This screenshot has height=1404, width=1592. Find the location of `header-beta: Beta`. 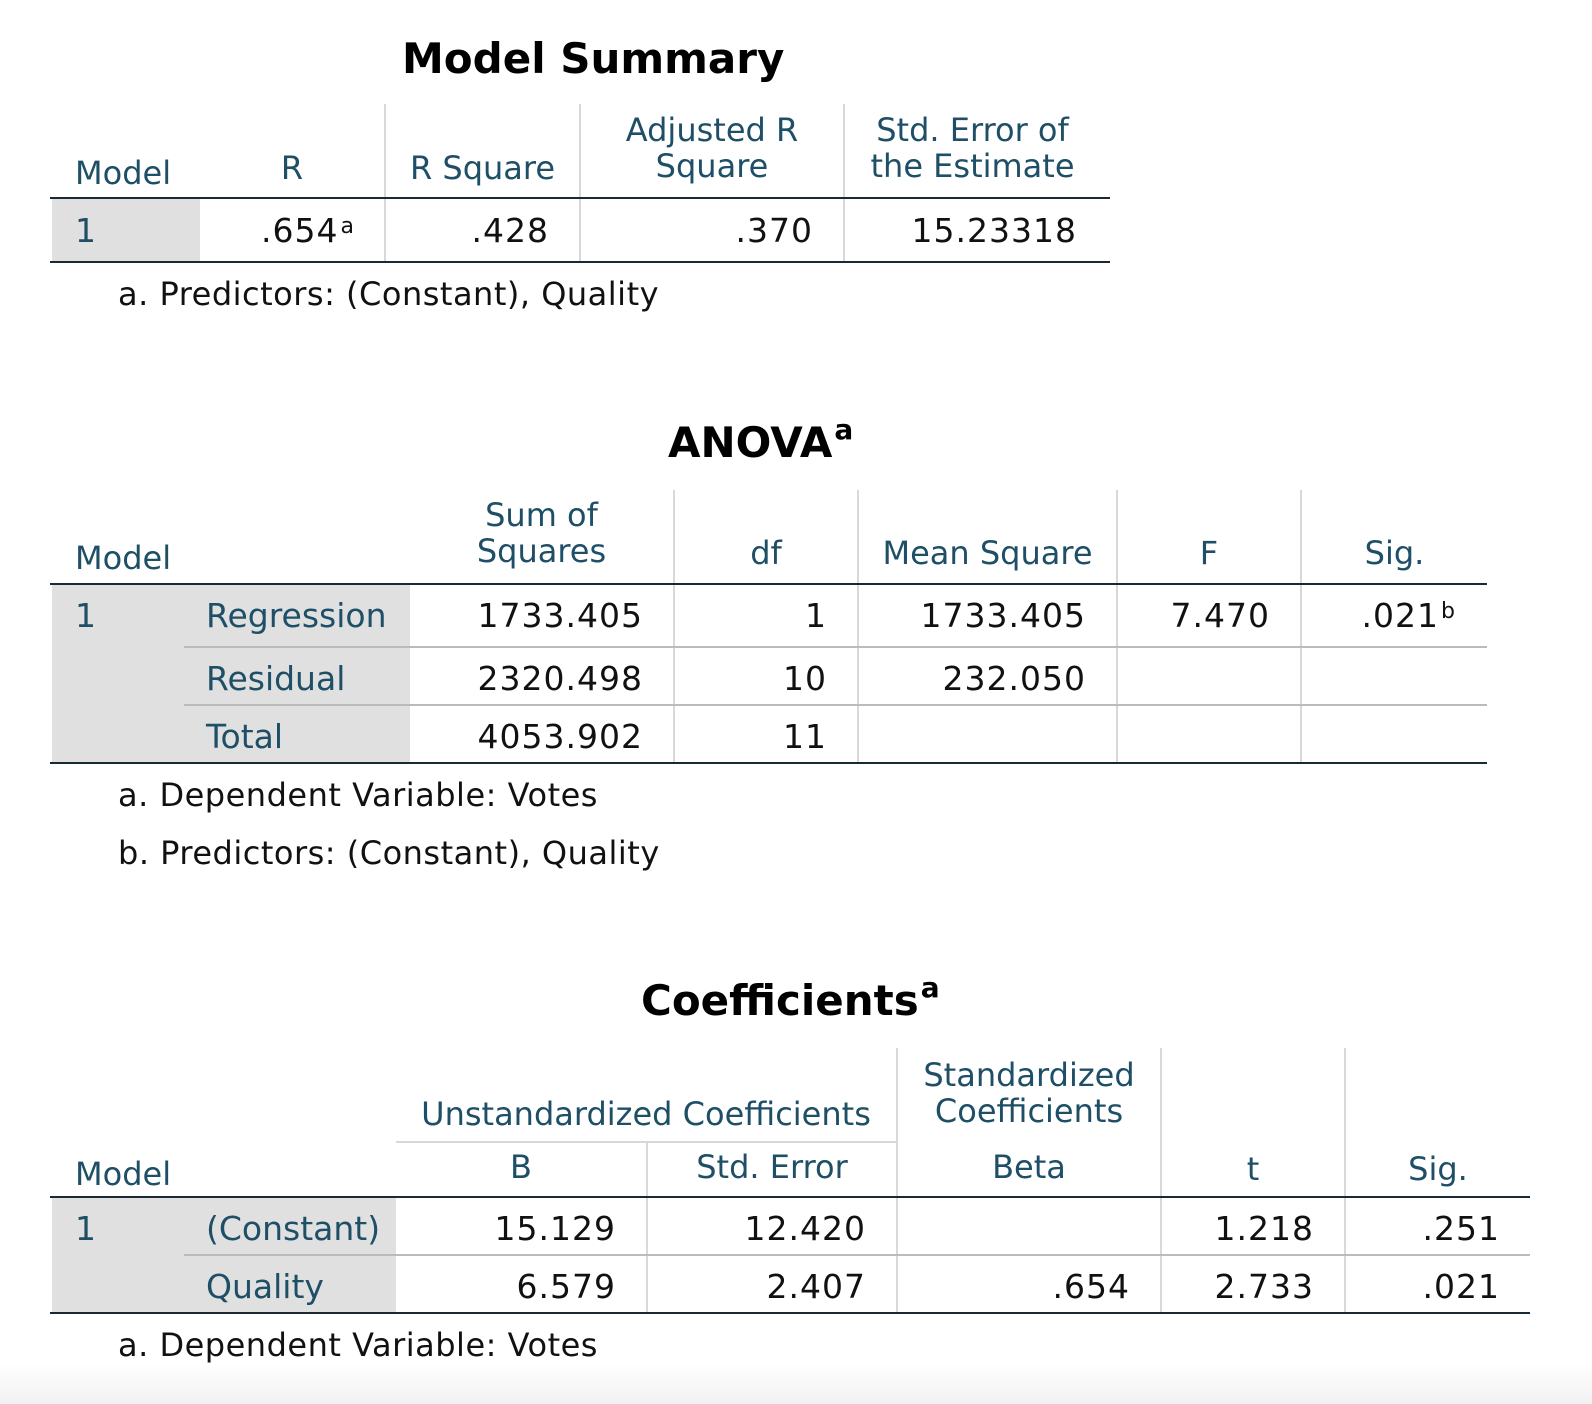

header-beta: Beta is located at coordinates (1029, 1167).